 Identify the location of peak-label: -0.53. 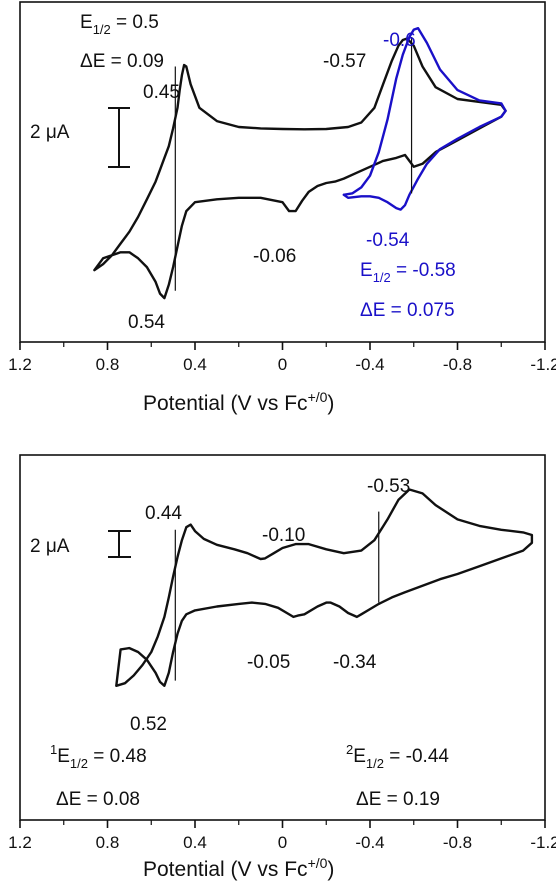
(388, 486).